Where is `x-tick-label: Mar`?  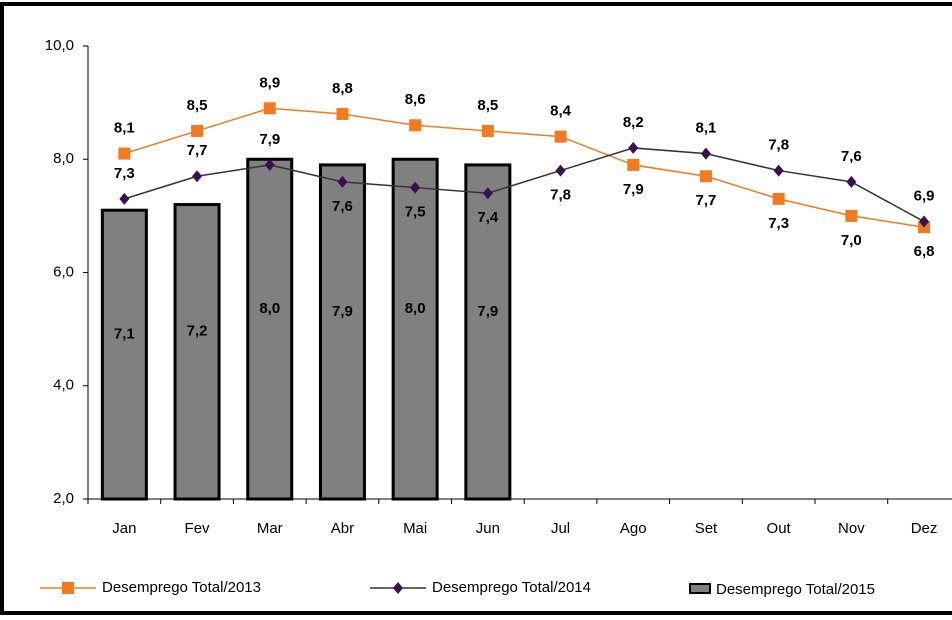 x-tick-label: Mar is located at coordinates (270, 528).